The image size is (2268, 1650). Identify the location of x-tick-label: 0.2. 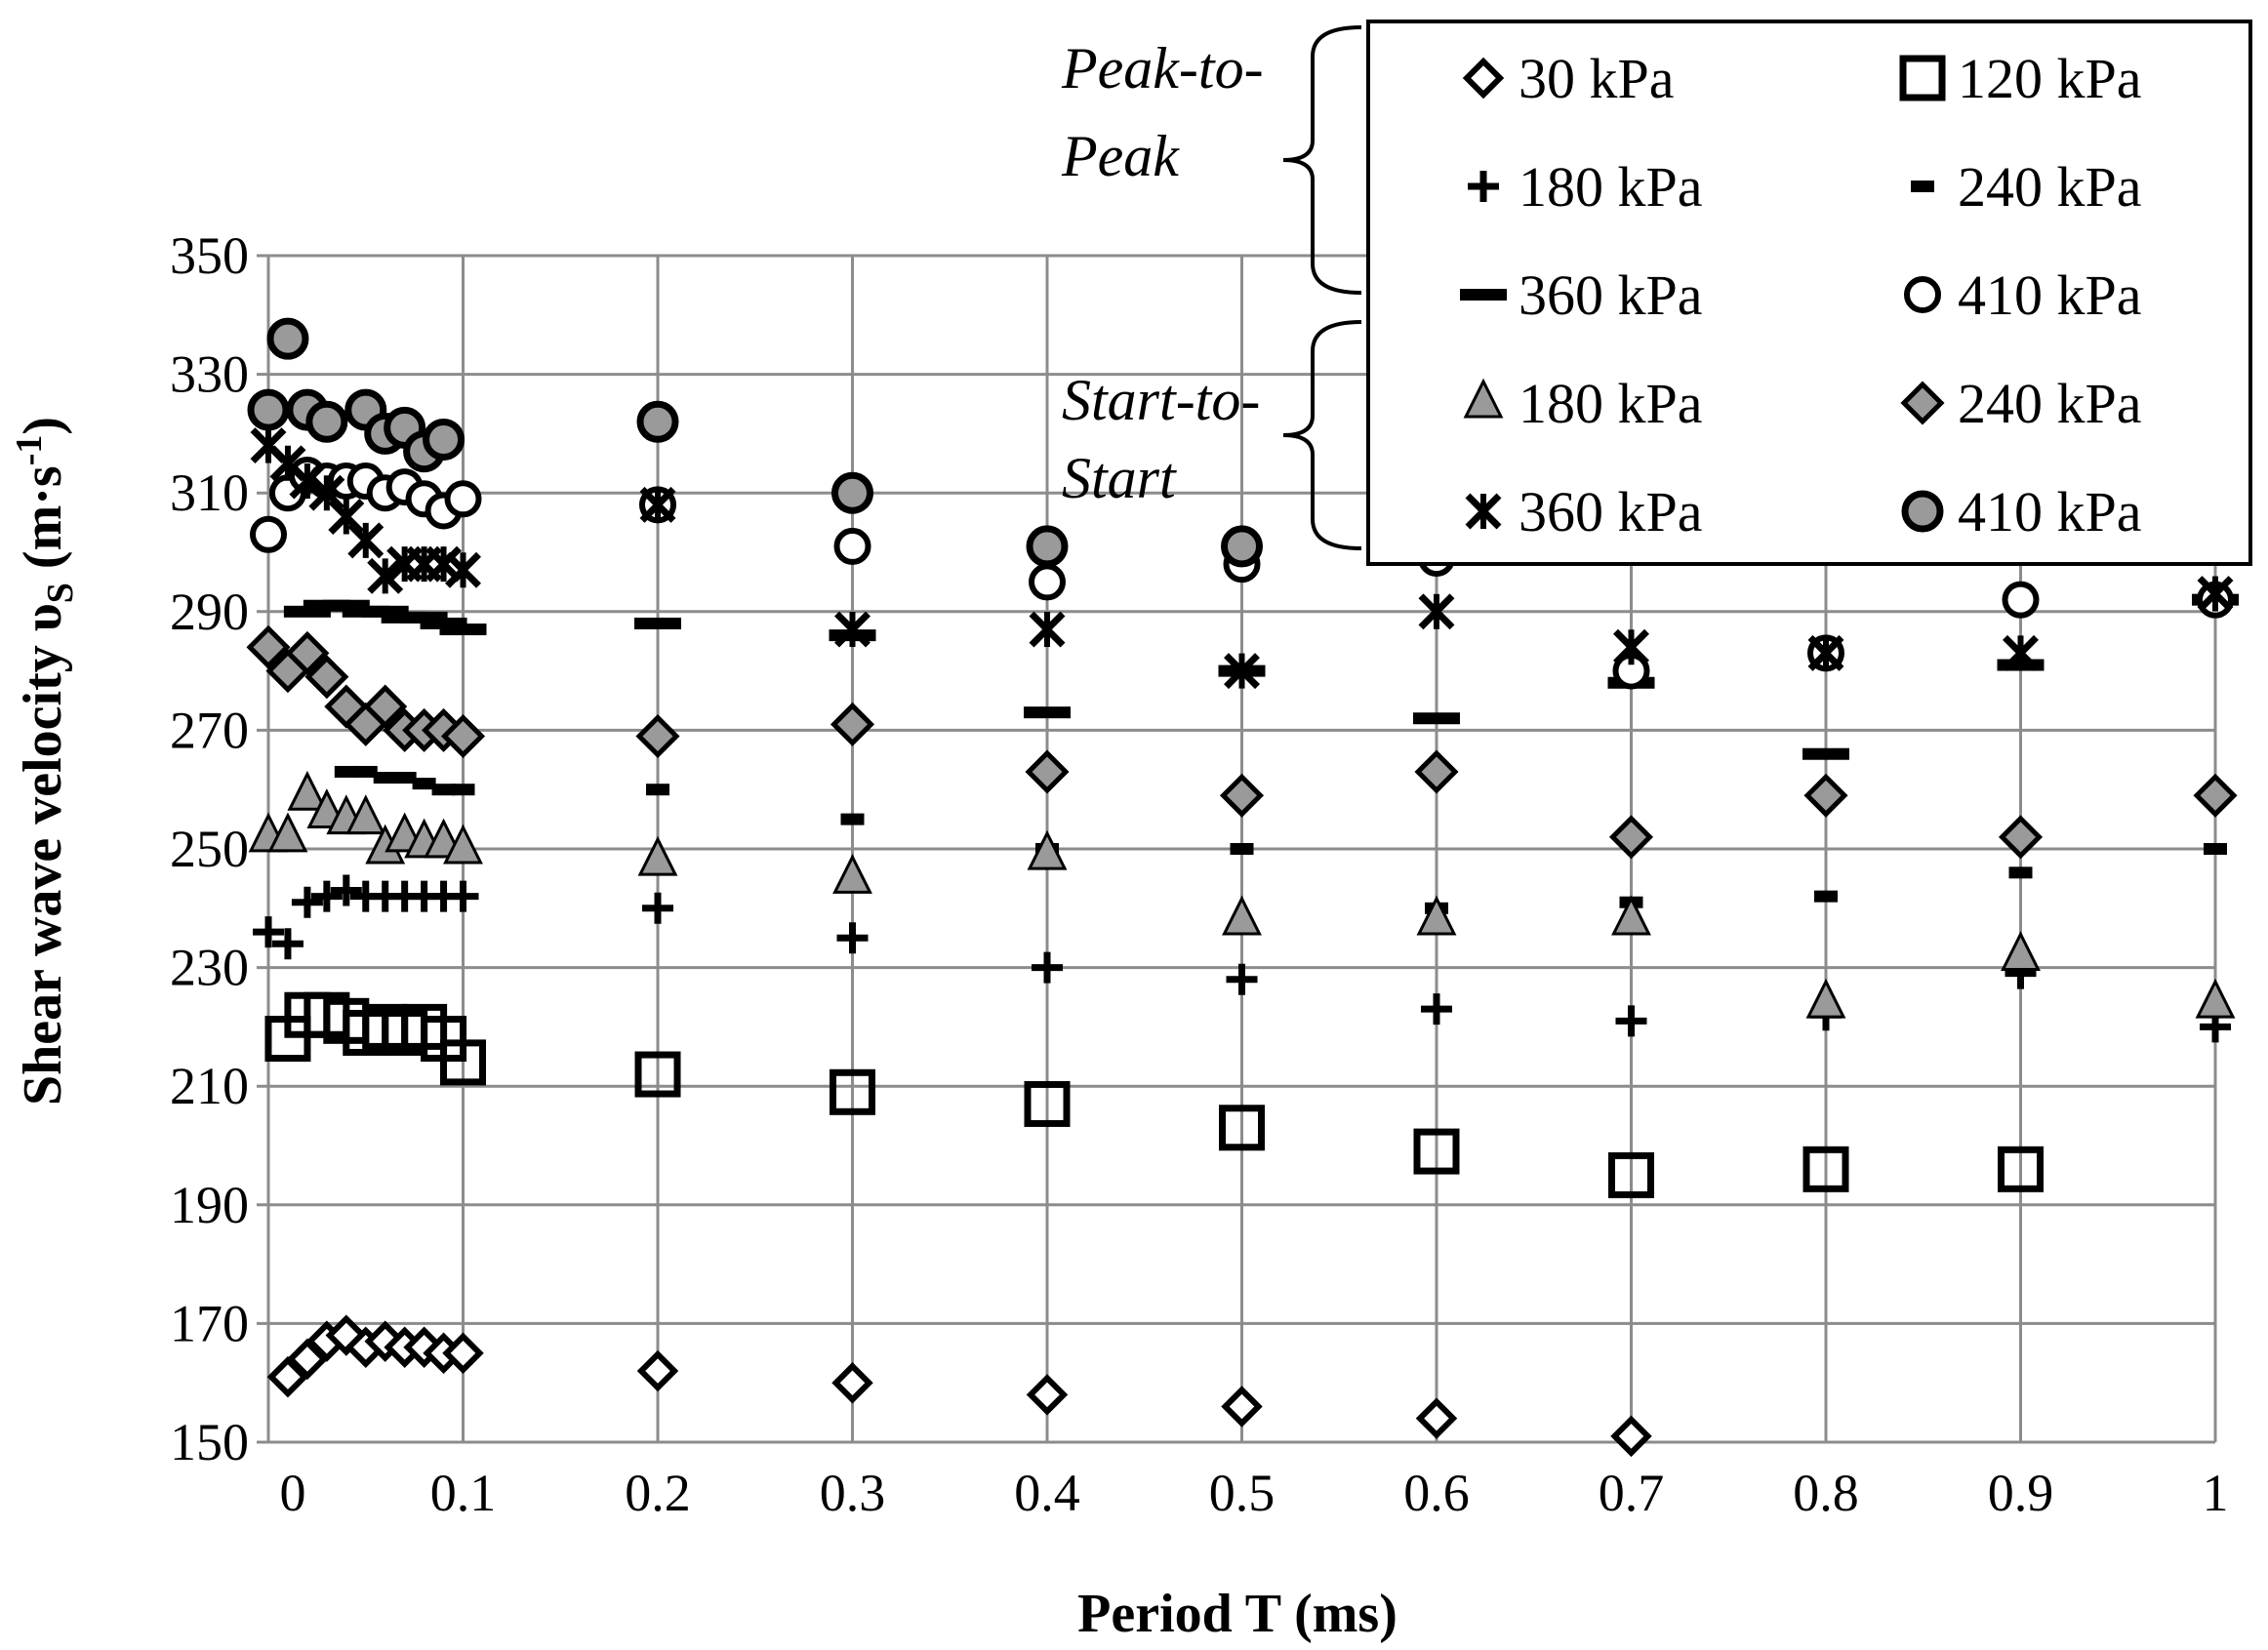
(658, 1493).